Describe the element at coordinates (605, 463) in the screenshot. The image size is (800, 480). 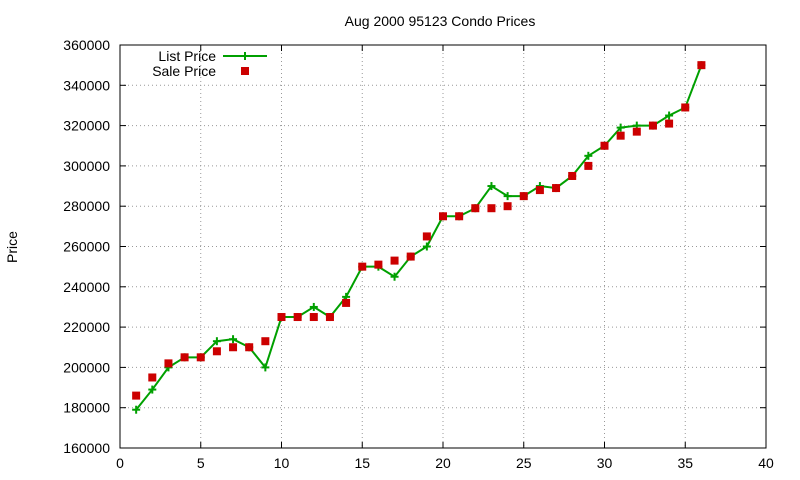
I see `x-tick-label: 30` at that location.